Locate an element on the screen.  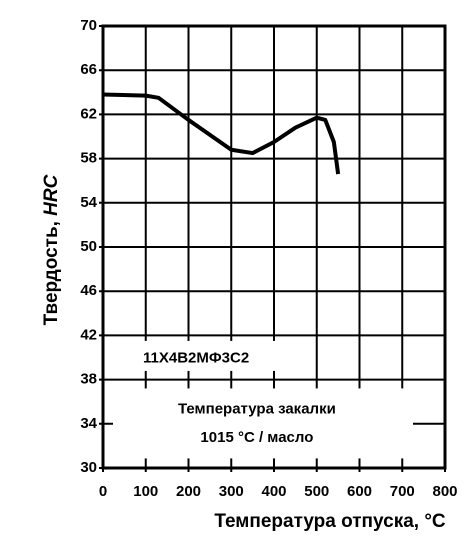
x-tick-label: 800 is located at coordinates (444, 491).